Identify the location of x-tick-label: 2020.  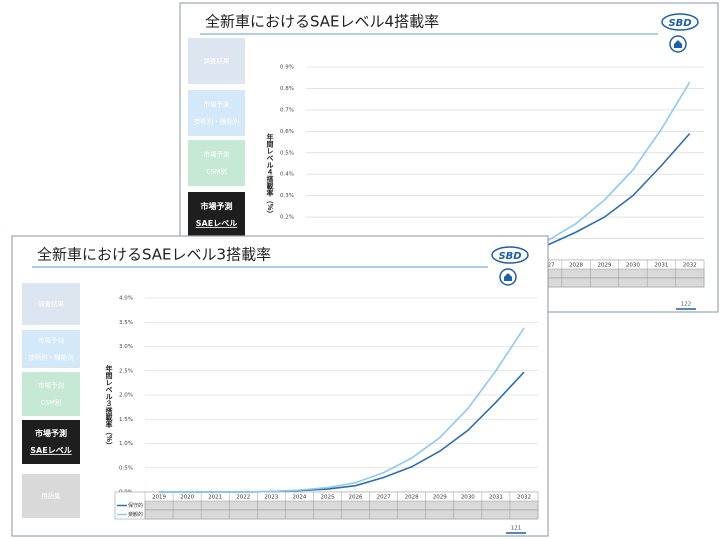
(187, 498).